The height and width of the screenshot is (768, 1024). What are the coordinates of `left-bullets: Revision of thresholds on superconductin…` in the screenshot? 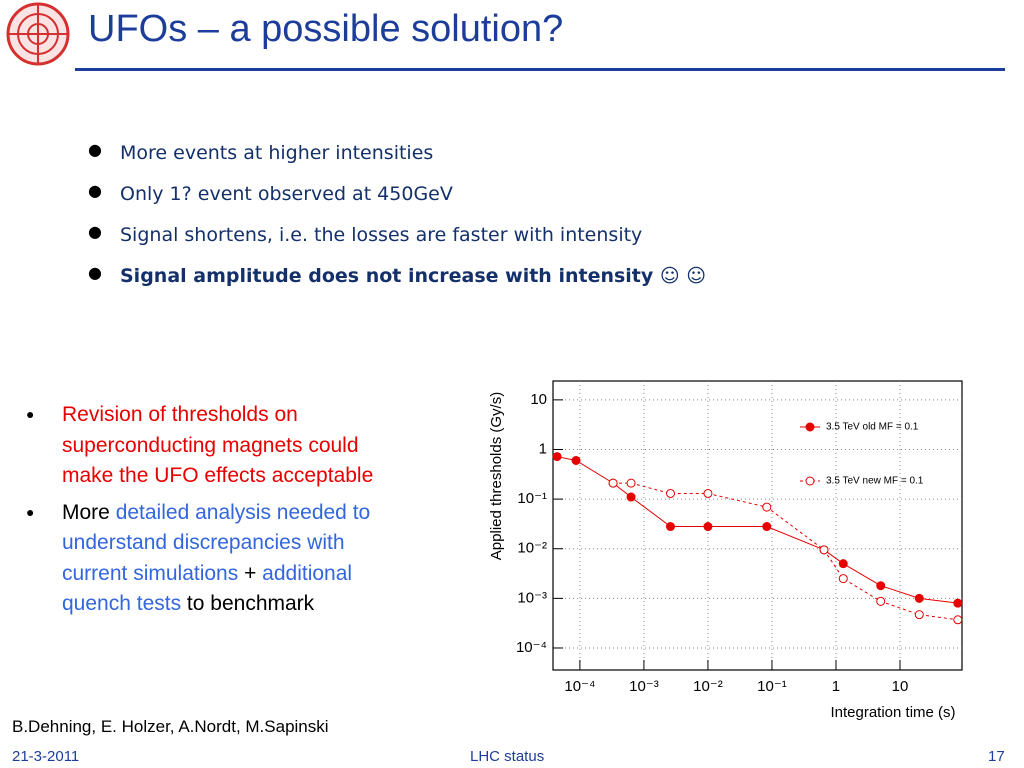 It's located at (208, 512).